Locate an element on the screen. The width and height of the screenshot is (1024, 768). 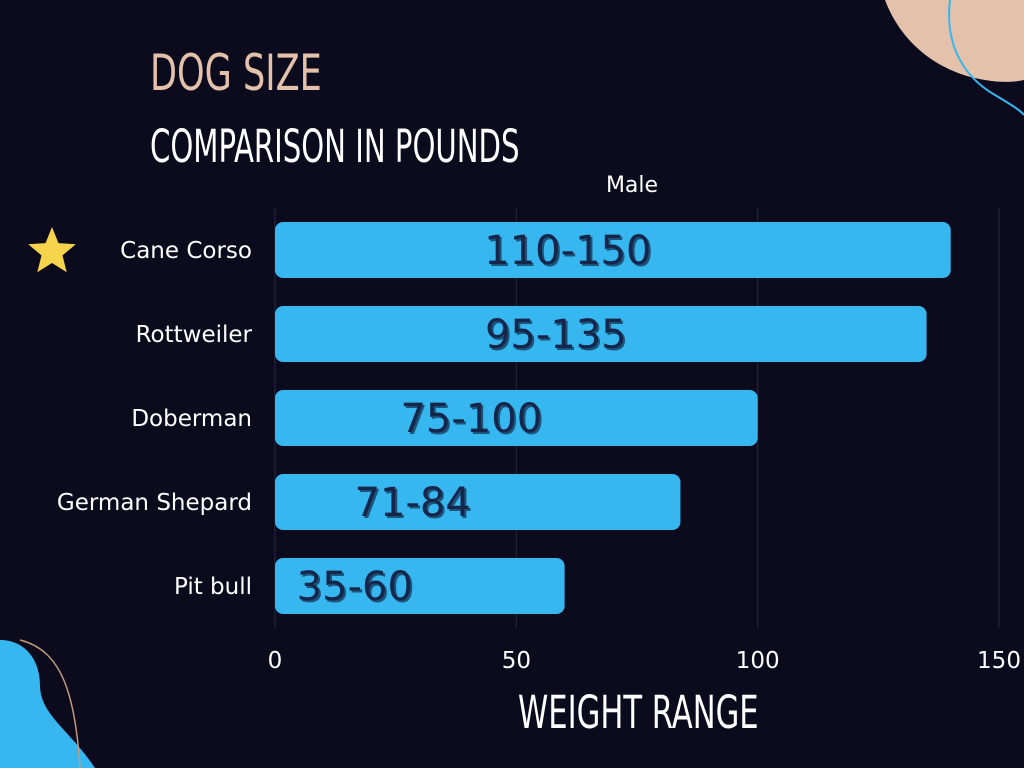
bar-label-3: 71-84 is located at coordinates (413, 503).